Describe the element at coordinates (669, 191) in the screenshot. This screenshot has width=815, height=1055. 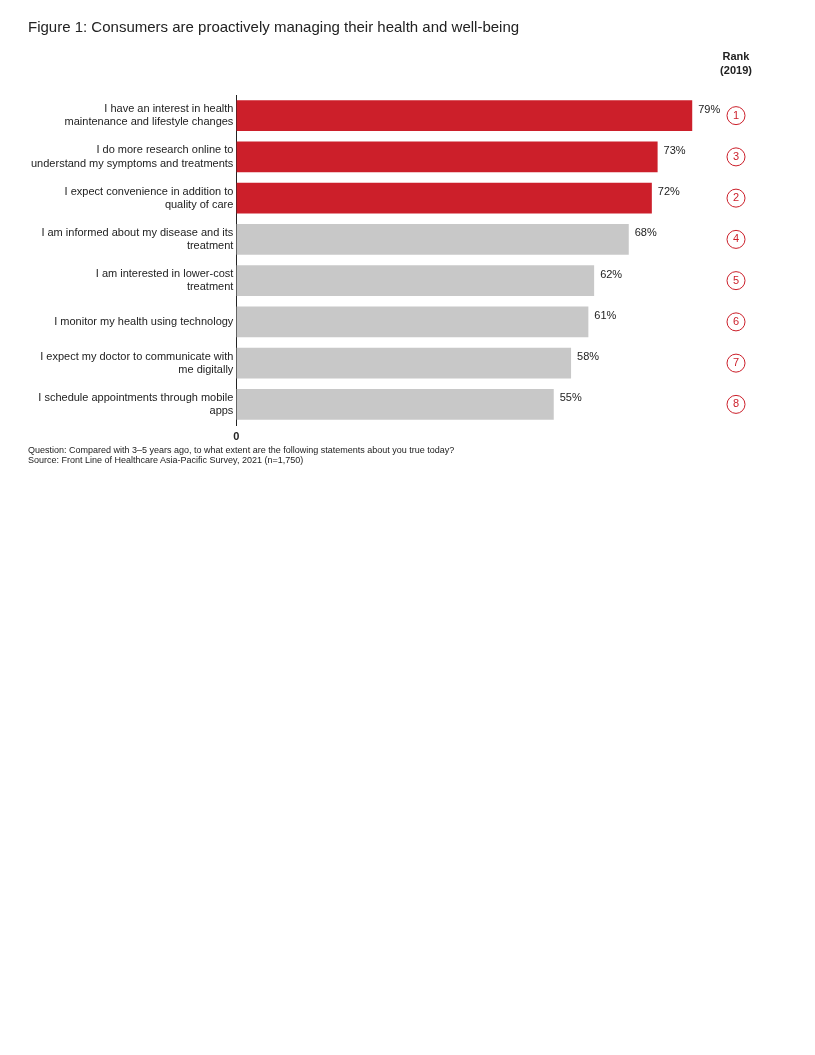
I see `data-label: 72%` at that location.